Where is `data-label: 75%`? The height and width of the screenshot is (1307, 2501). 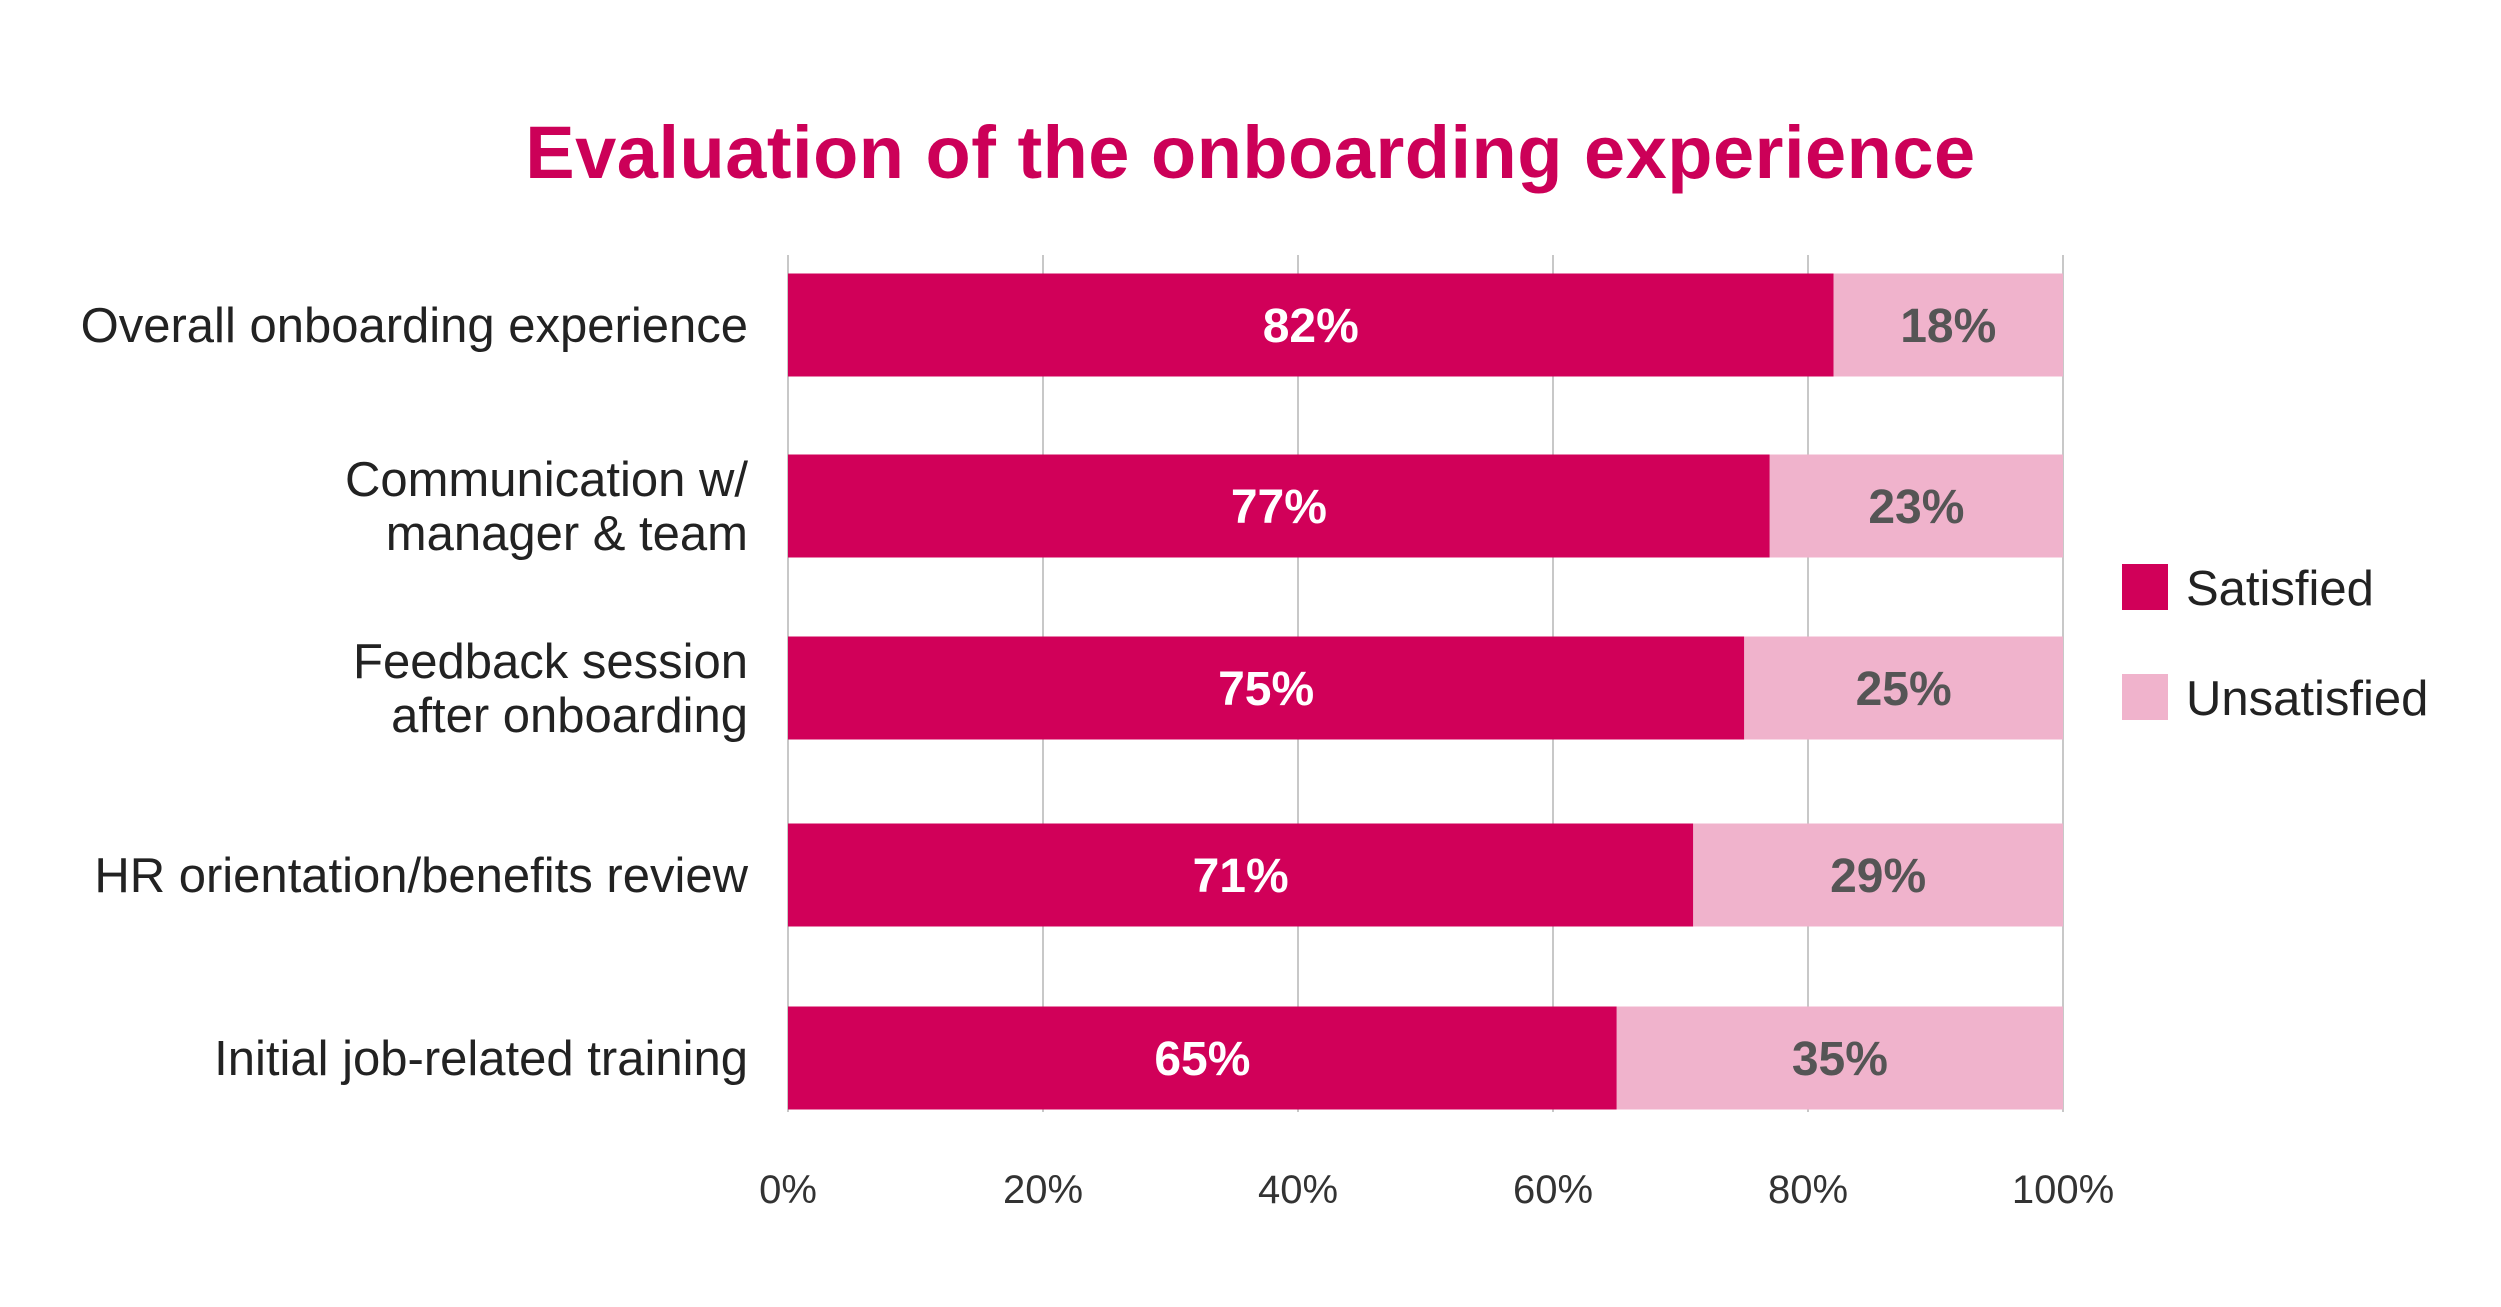 data-label: 75% is located at coordinates (1266, 689).